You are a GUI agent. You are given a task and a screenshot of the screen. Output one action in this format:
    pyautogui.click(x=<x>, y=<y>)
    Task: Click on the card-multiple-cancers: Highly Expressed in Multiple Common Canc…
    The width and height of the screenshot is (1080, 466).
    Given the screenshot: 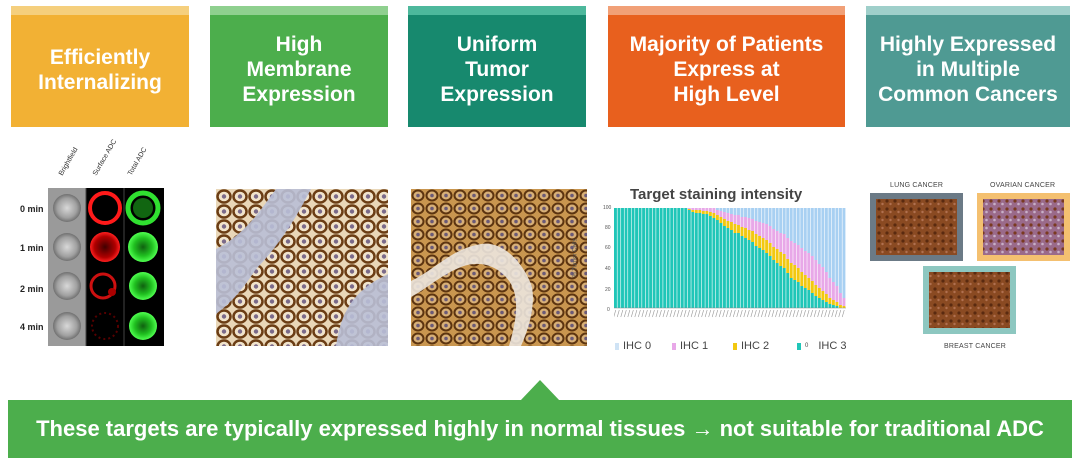 What is the action you would take?
    pyautogui.click(x=968, y=66)
    